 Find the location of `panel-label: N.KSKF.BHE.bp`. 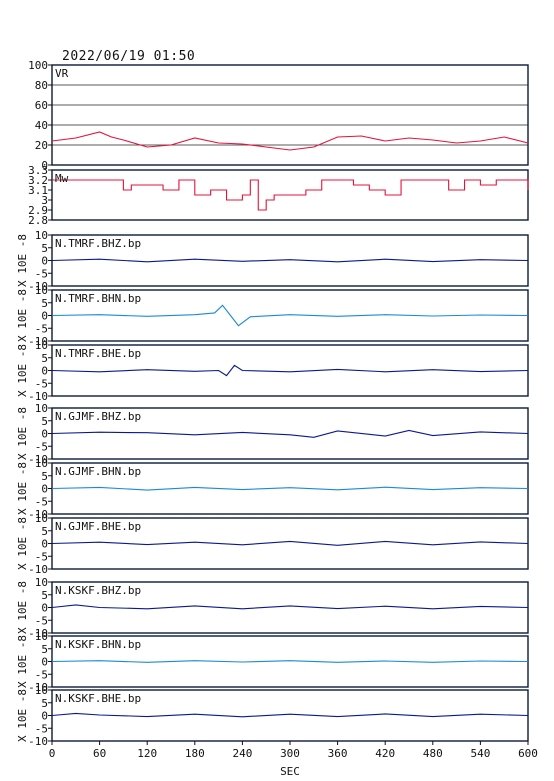

panel-label: N.KSKF.BHE.bp is located at coordinates (98, 698).